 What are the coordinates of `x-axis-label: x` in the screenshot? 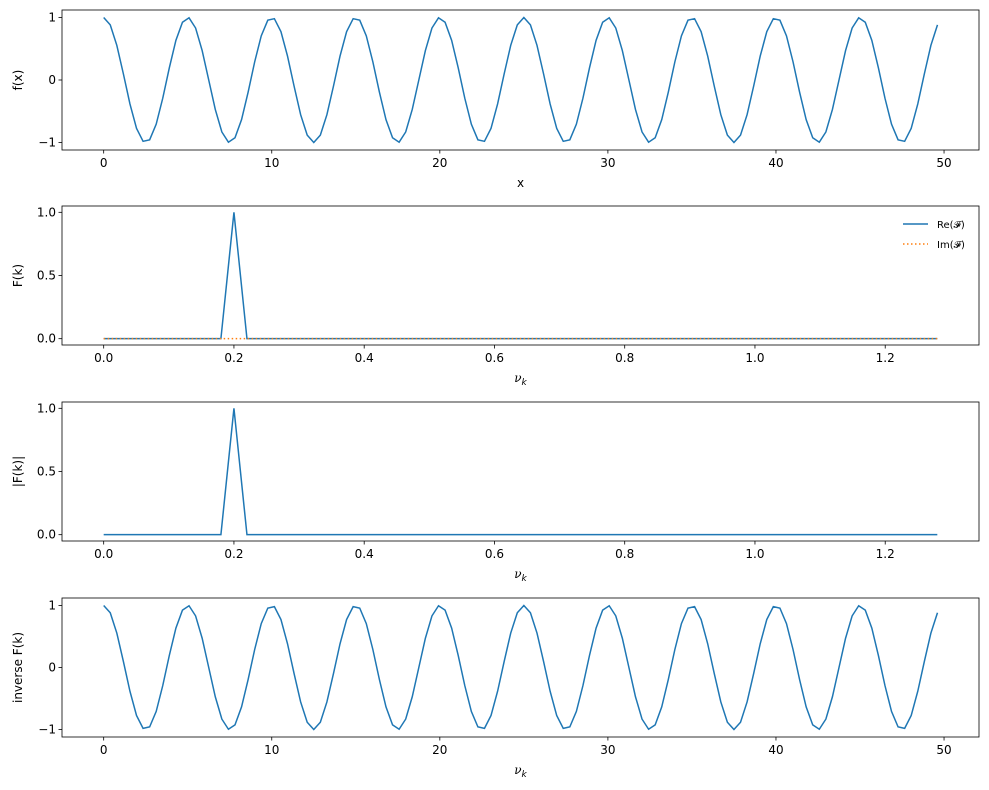 It's located at (520, 183).